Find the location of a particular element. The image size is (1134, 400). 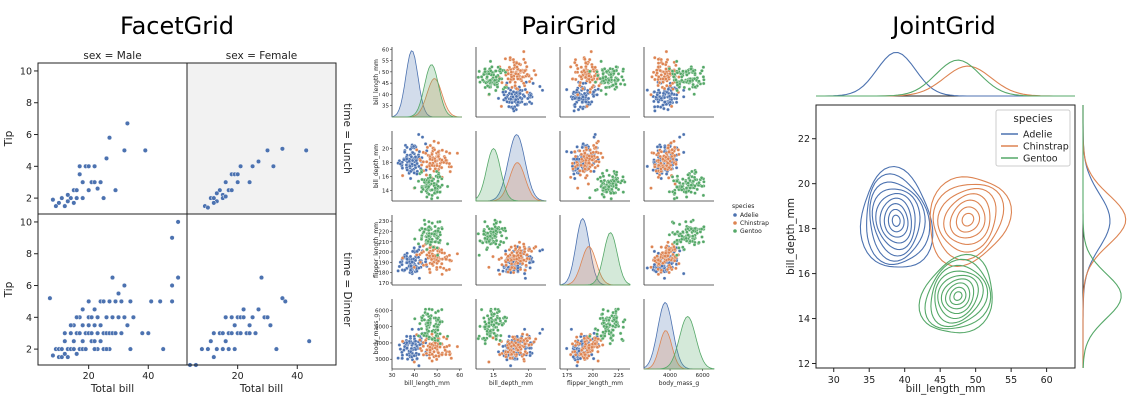

kde-gentoo is located at coordinates (595, 259).